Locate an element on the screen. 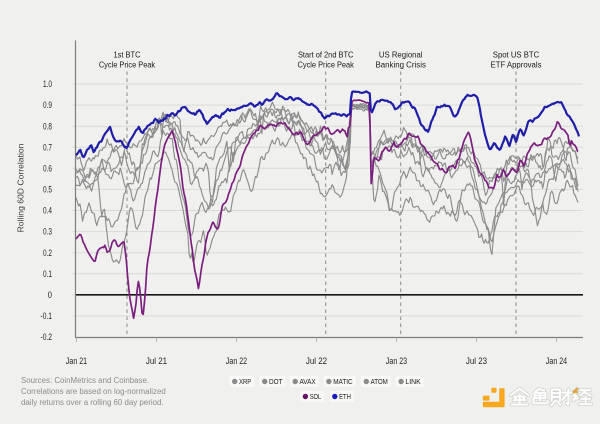  svg-text: Jul 22 is located at coordinates (316, 361).